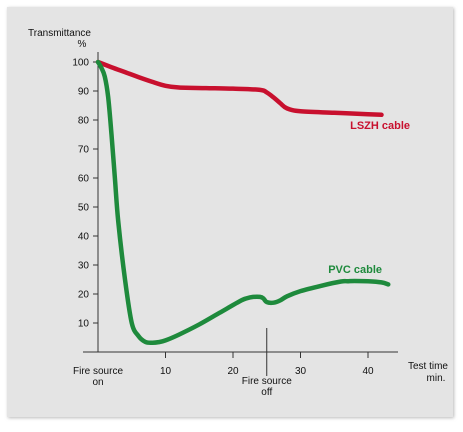 This screenshot has height=432, width=463. Describe the element at coordinates (301, 371) in the screenshot. I see `x-tick-label: 30` at that location.